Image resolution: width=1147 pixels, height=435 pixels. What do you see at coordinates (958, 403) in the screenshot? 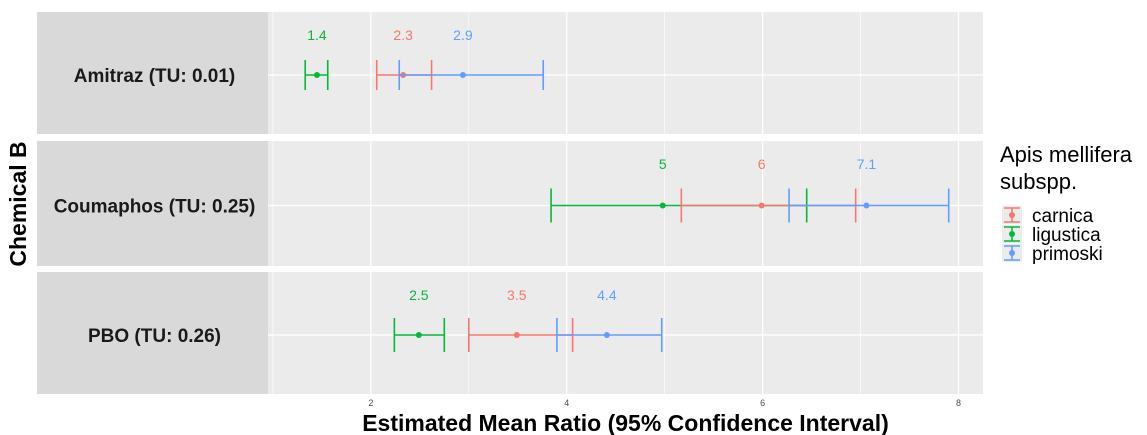
I see `x-tick-label: 8` at bounding box center [958, 403].